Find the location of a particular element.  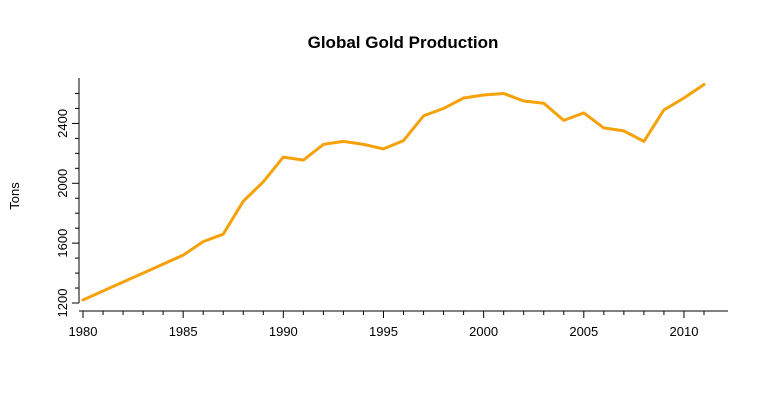

x-tick-label: 1985 is located at coordinates (183, 331).